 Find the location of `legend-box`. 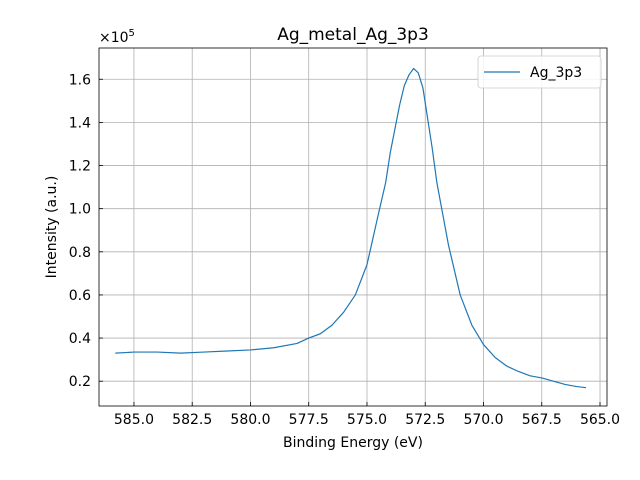

legend-box is located at coordinates (539, 72).